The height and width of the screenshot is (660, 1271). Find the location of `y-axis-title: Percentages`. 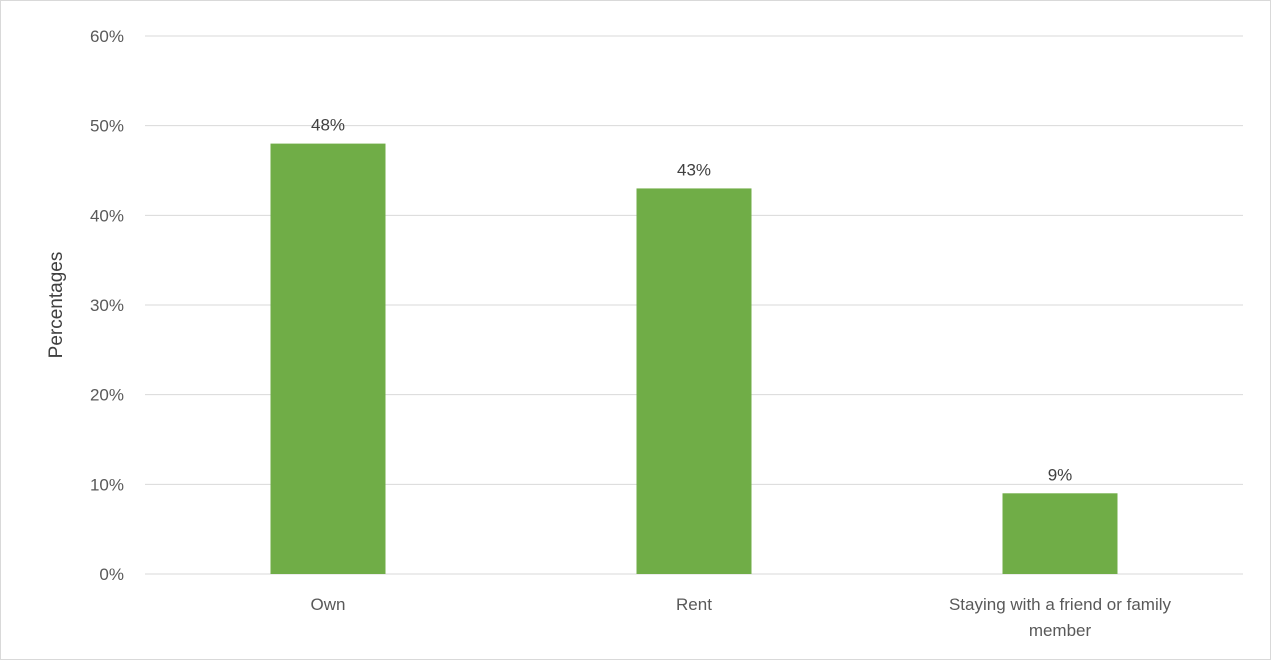

y-axis-title: Percentages is located at coordinates (56, 305).